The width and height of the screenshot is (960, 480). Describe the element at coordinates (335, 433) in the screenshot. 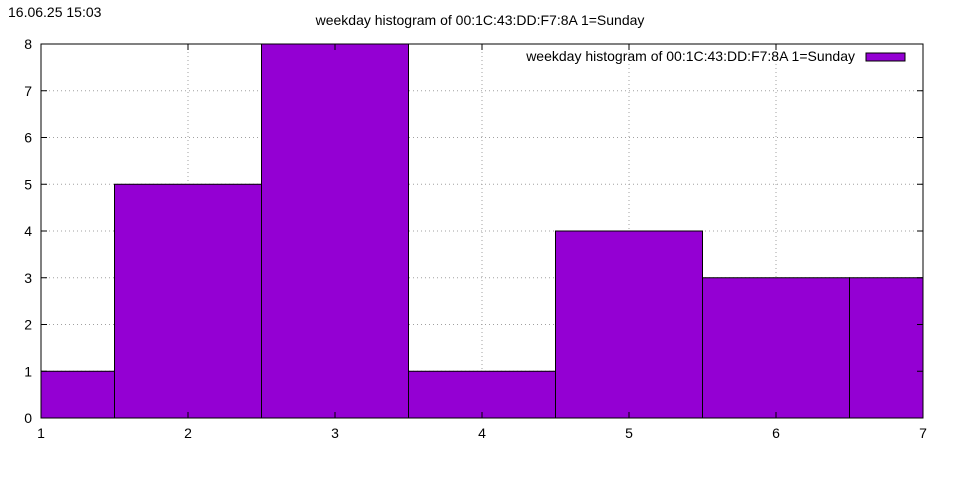

I see `x-tick-label: 3` at that location.